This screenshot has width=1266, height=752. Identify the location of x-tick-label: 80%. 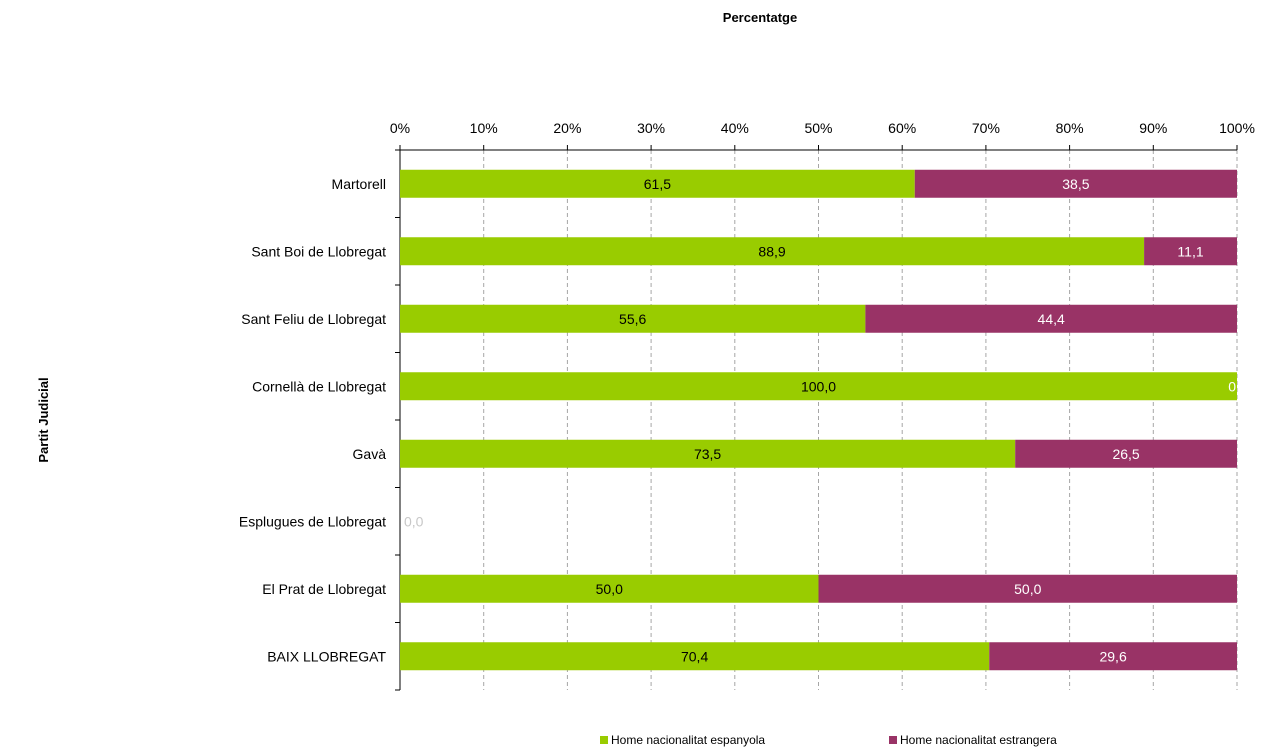
(1070, 128).